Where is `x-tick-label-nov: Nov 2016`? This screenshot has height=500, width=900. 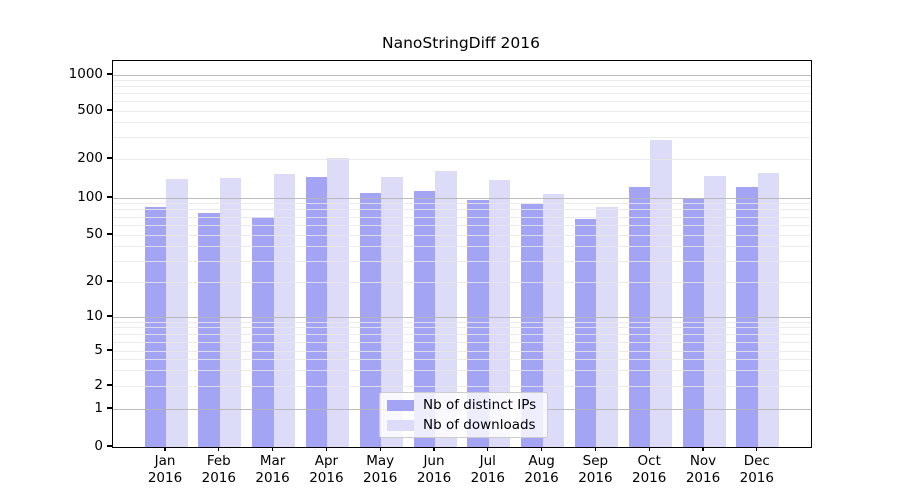
x-tick-label-nov: Nov 2016 is located at coordinates (703, 469).